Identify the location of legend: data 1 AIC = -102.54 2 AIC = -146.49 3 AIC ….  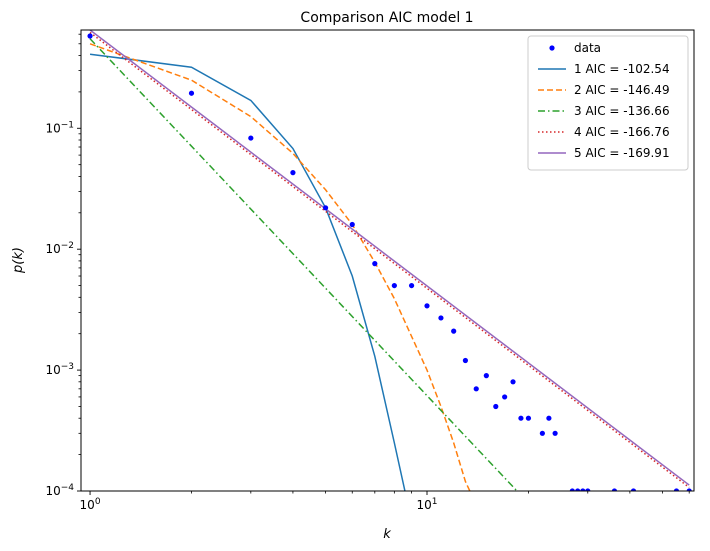
(608, 103).